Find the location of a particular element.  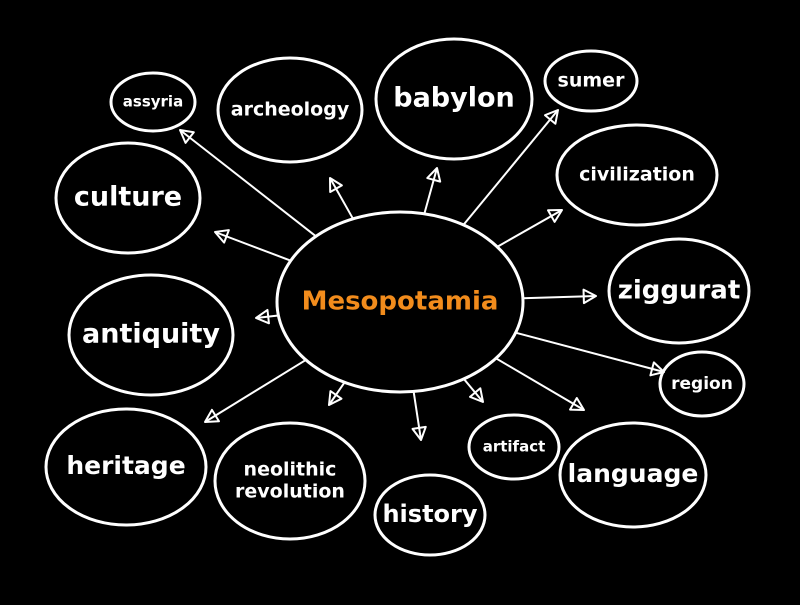

node-culture: culture is located at coordinates (128, 198).